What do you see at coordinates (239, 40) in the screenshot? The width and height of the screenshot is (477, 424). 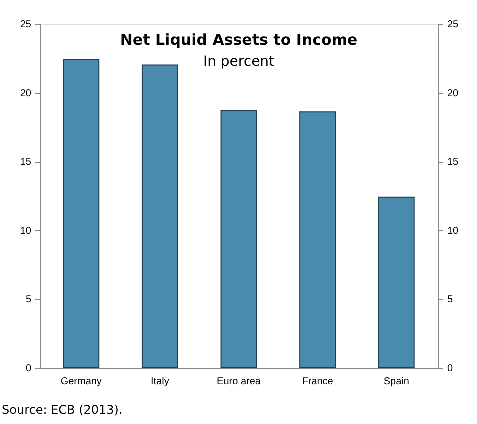 I see `text: Net Liquid Assets to Income` at bounding box center [239, 40].